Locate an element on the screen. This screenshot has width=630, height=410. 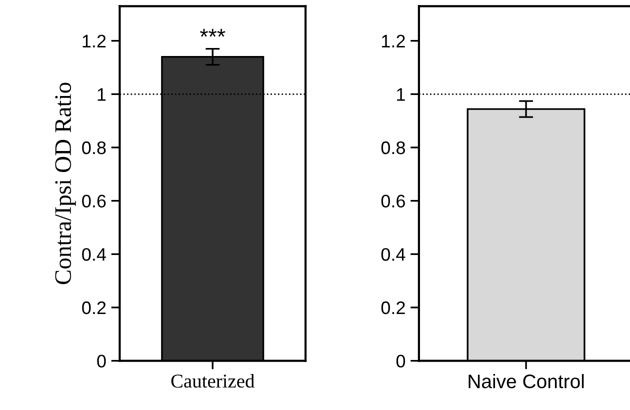
x-tick-label: Cauterized is located at coordinates (212, 381).